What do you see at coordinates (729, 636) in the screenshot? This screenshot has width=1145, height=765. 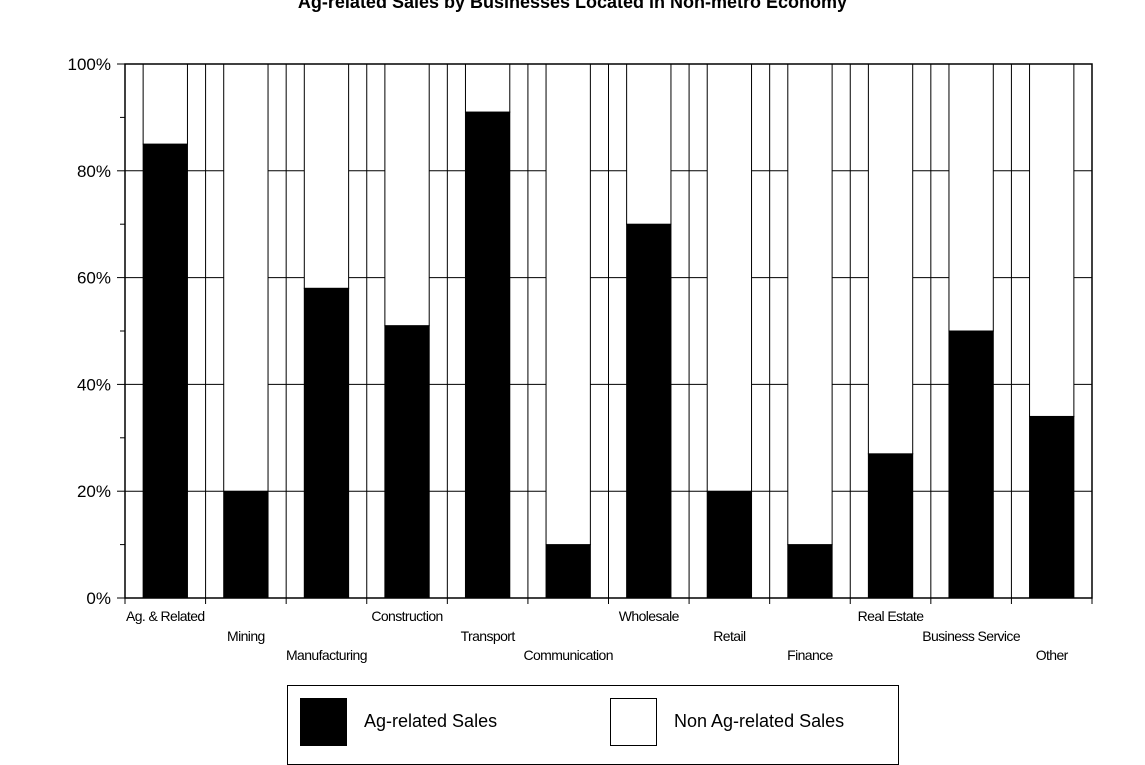 I see `x-category-label: Retail` at bounding box center [729, 636].